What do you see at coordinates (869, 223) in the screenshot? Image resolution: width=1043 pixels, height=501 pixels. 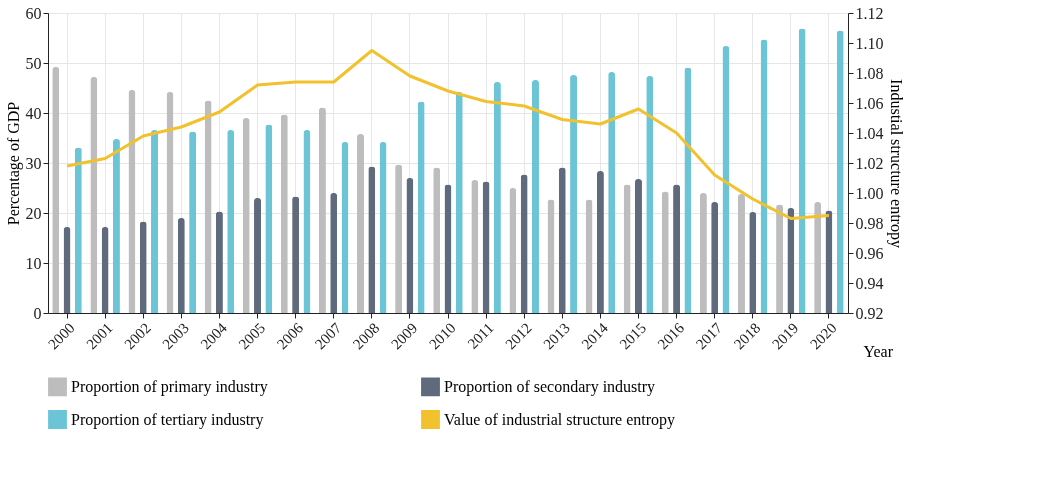 I see `y2-tick-label: 0.98` at bounding box center [869, 223].